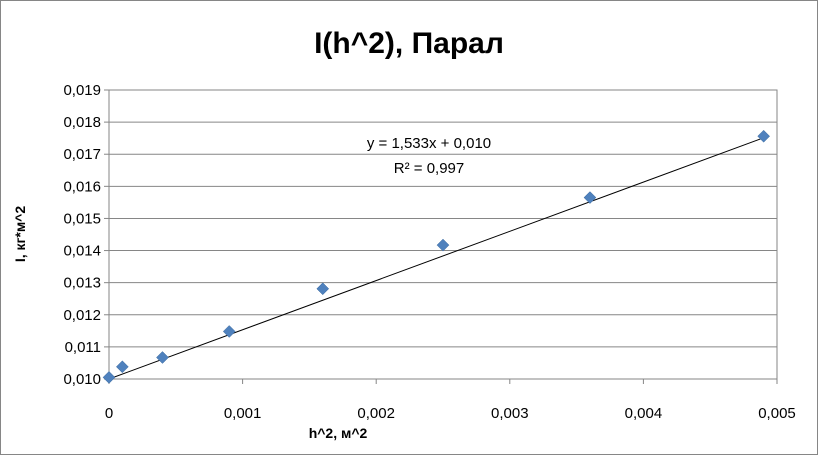 The height and width of the screenshot is (455, 818). Describe the element at coordinates (82, 283) in the screenshot. I see `y-tick-label: 0,013` at that location.